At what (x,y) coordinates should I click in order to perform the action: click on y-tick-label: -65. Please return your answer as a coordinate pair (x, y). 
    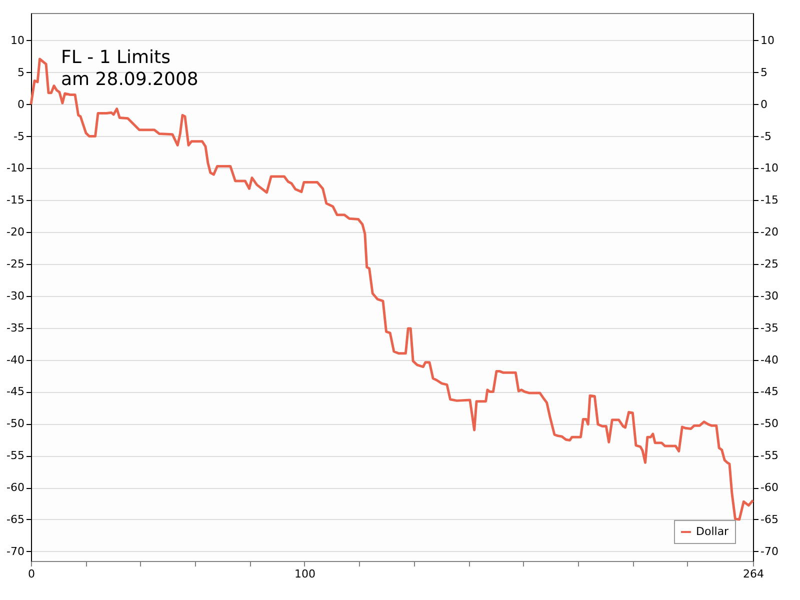
    Looking at the image, I should click on (15, 519).